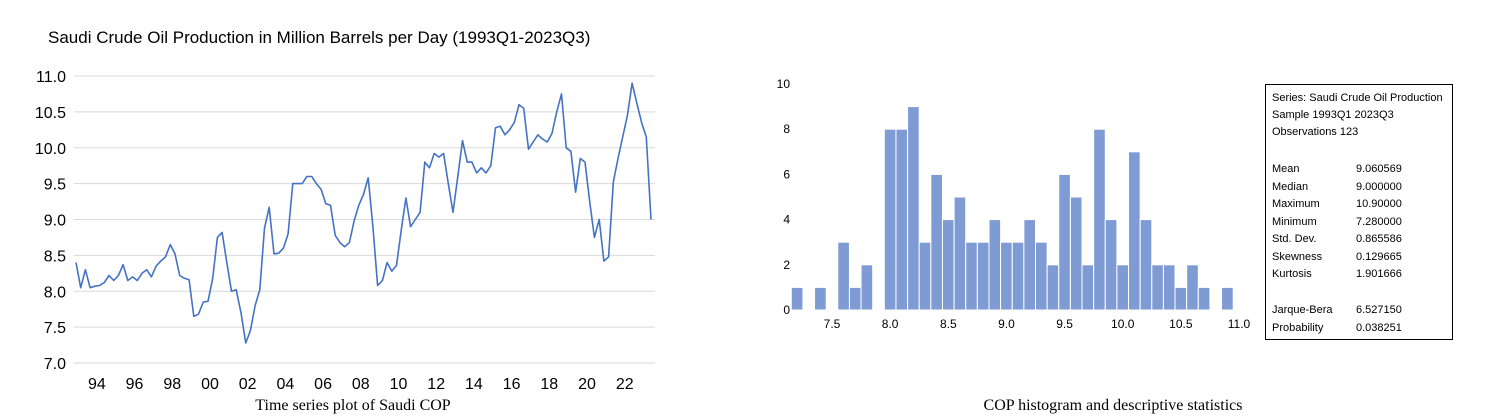 This screenshot has height=416, width=1487. Describe the element at coordinates (1379, 239) in the screenshot. I see `stats-value: 0.865586` at that location.